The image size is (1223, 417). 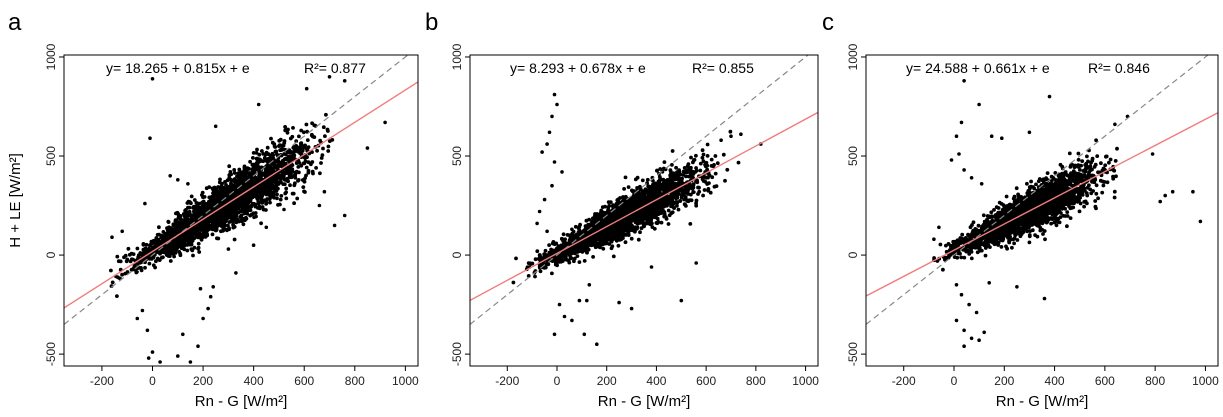 What do you see at coordinates (203, 381) in the screenshot?
I see `x-tick-label: 200` at bounding box center [203, 381].